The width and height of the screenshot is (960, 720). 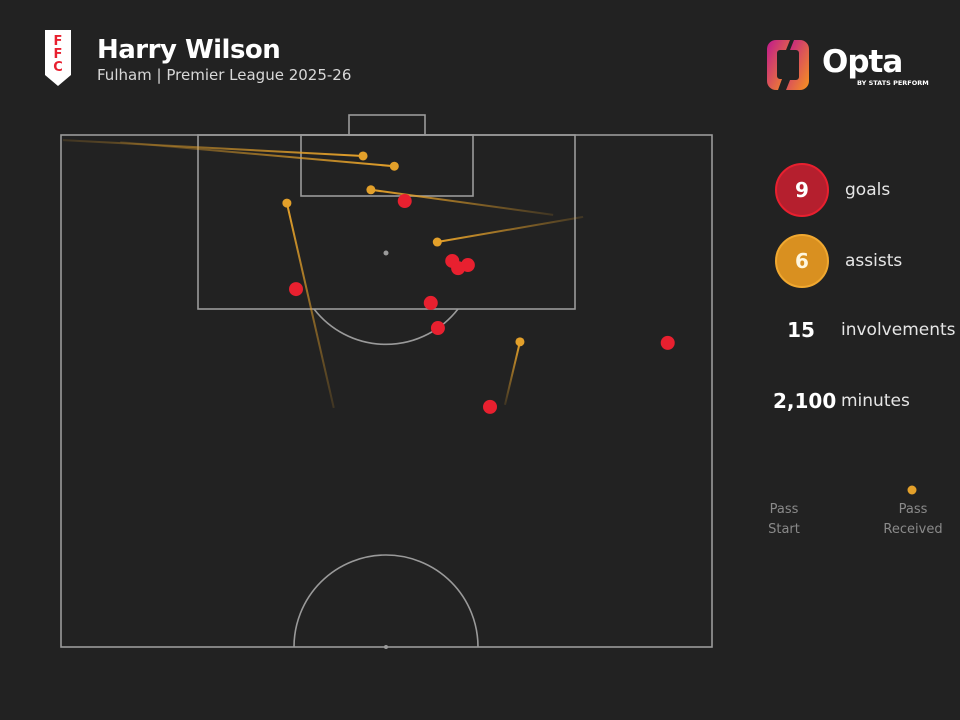 What do you see at coordinates (58, 54) in the screenshot?
I see `crest-monogram: FFC` at bounding box center [58, 54].